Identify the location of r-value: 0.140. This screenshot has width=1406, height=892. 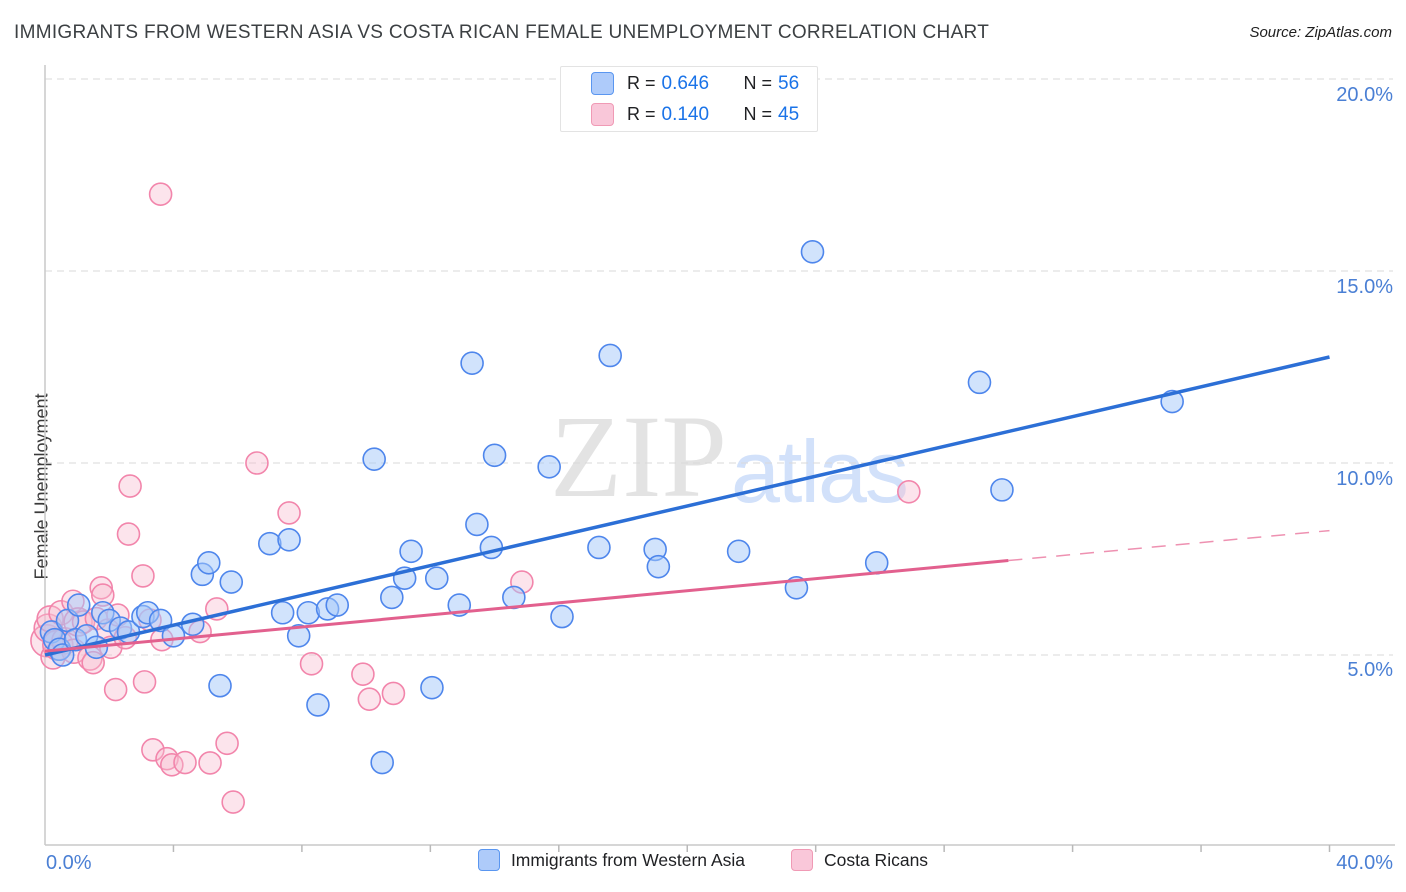
(685, 114).